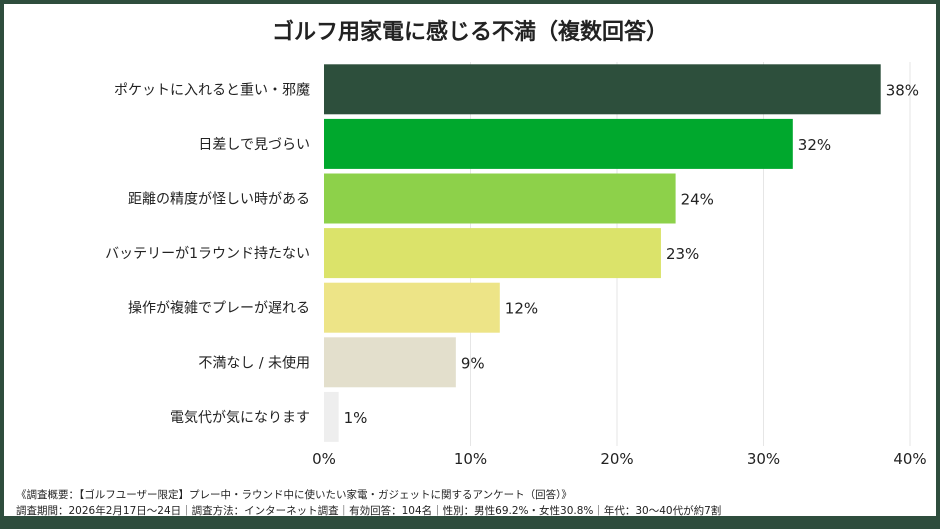 This screenshot has width=940, height=529. What do you see at coordinates (902, 90) in the screenshot?
I see `data-label: 38%` at bounding box center [902, 90].